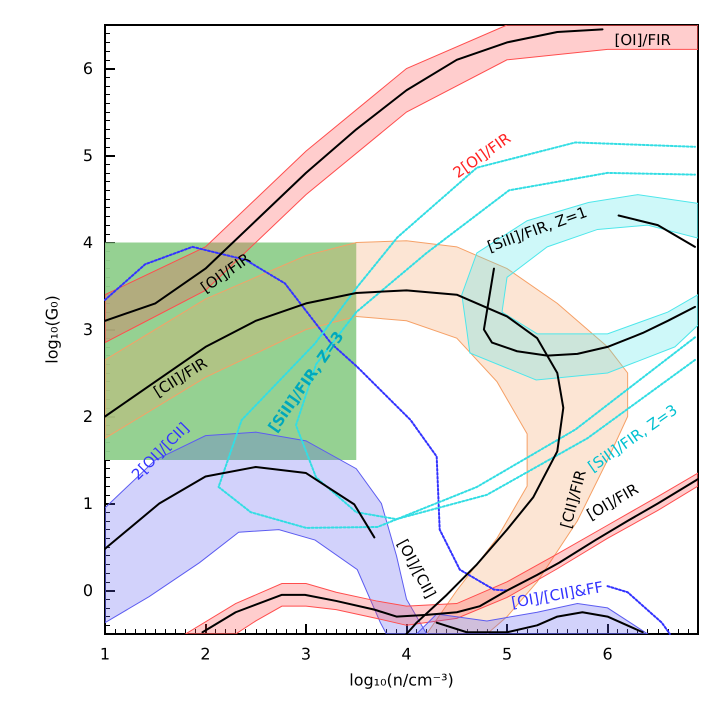 This screenshot has width=701, height=707. I want to click on x-tick-label: 1, so click(105, 654).